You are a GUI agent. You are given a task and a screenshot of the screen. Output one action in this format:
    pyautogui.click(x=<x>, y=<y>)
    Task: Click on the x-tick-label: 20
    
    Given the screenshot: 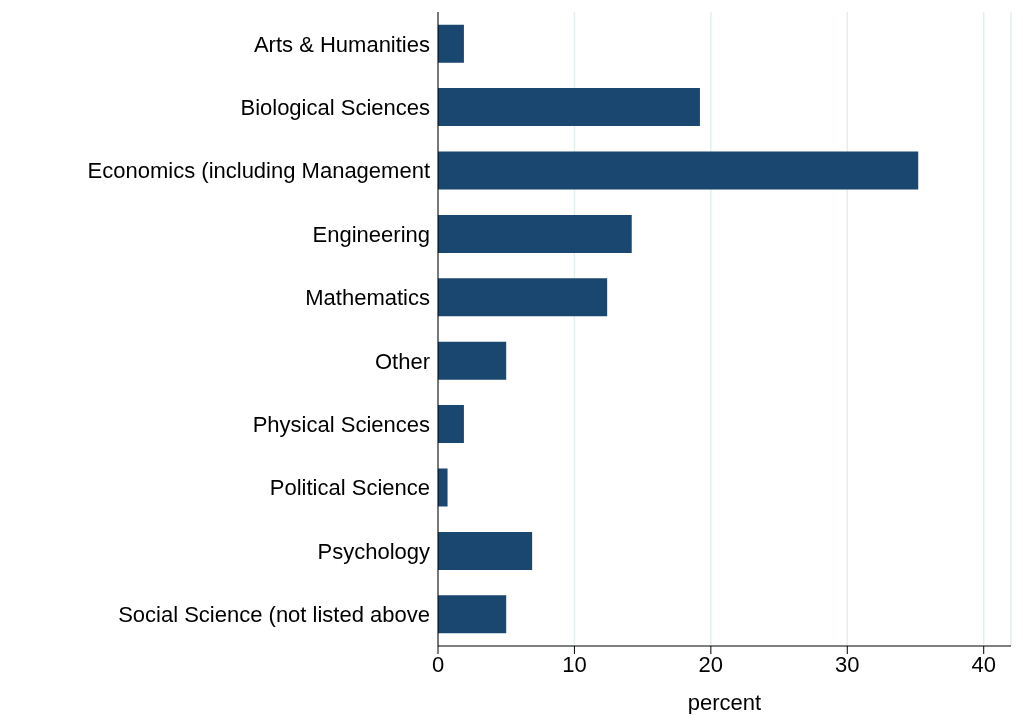 What is the action you would take?
    pyautogui.click(x=711, y=664)
    